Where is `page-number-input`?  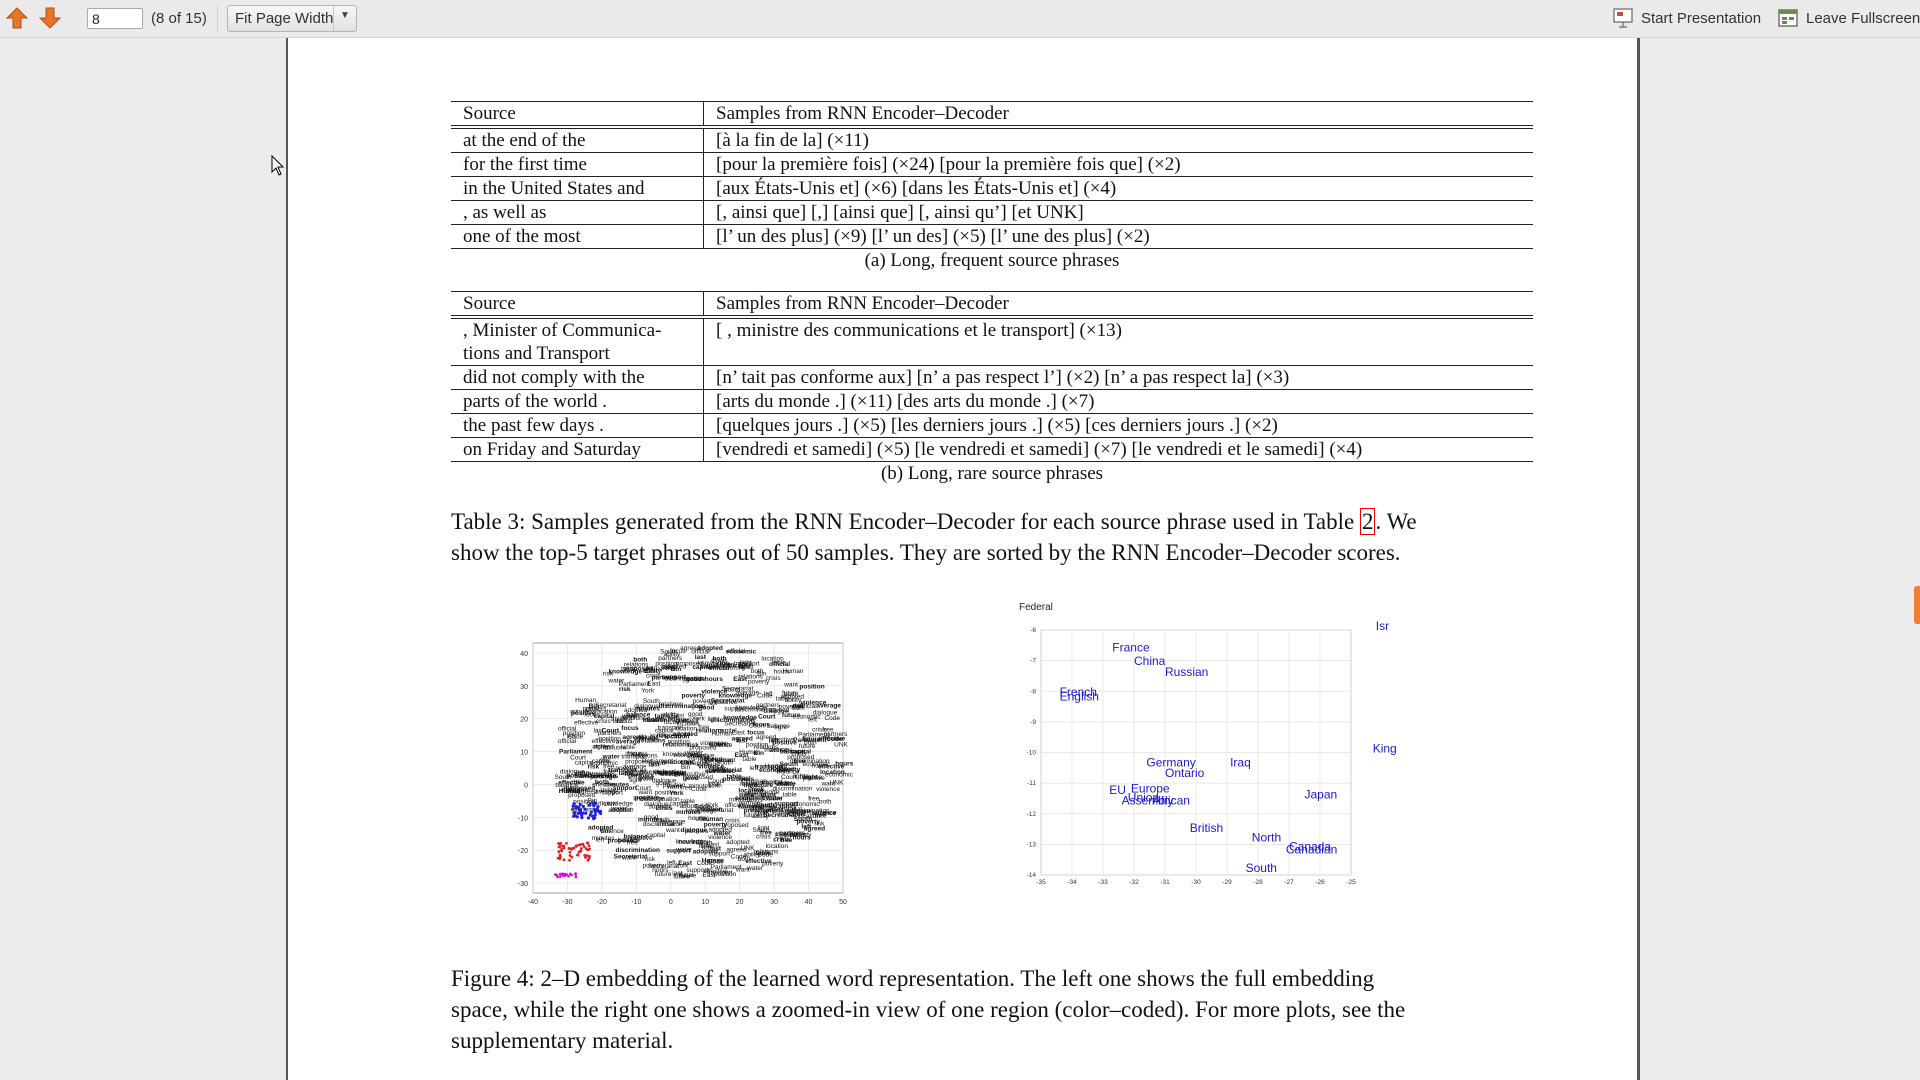
page-number-input is located at coordinates (115, 18).